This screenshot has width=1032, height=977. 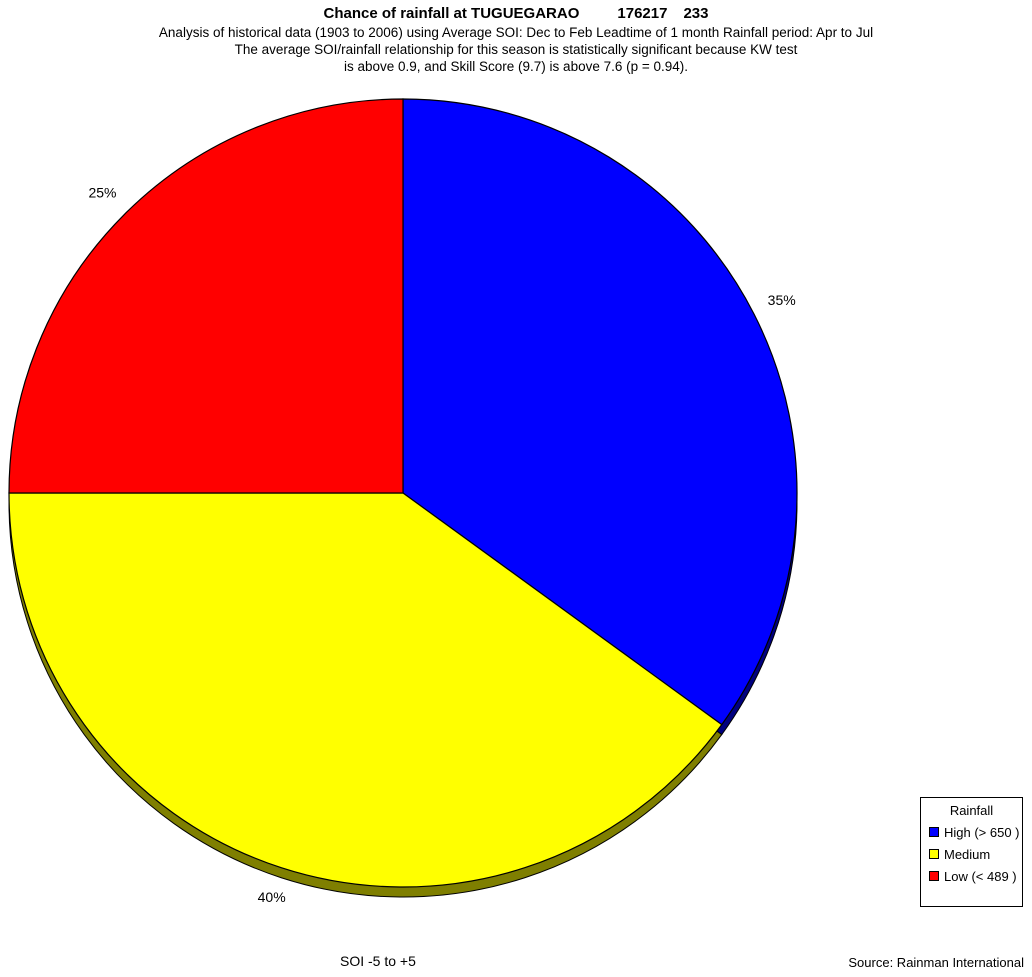 I want to click on legend-label-low: Low (< 489 ), so click(x=980, y=876).